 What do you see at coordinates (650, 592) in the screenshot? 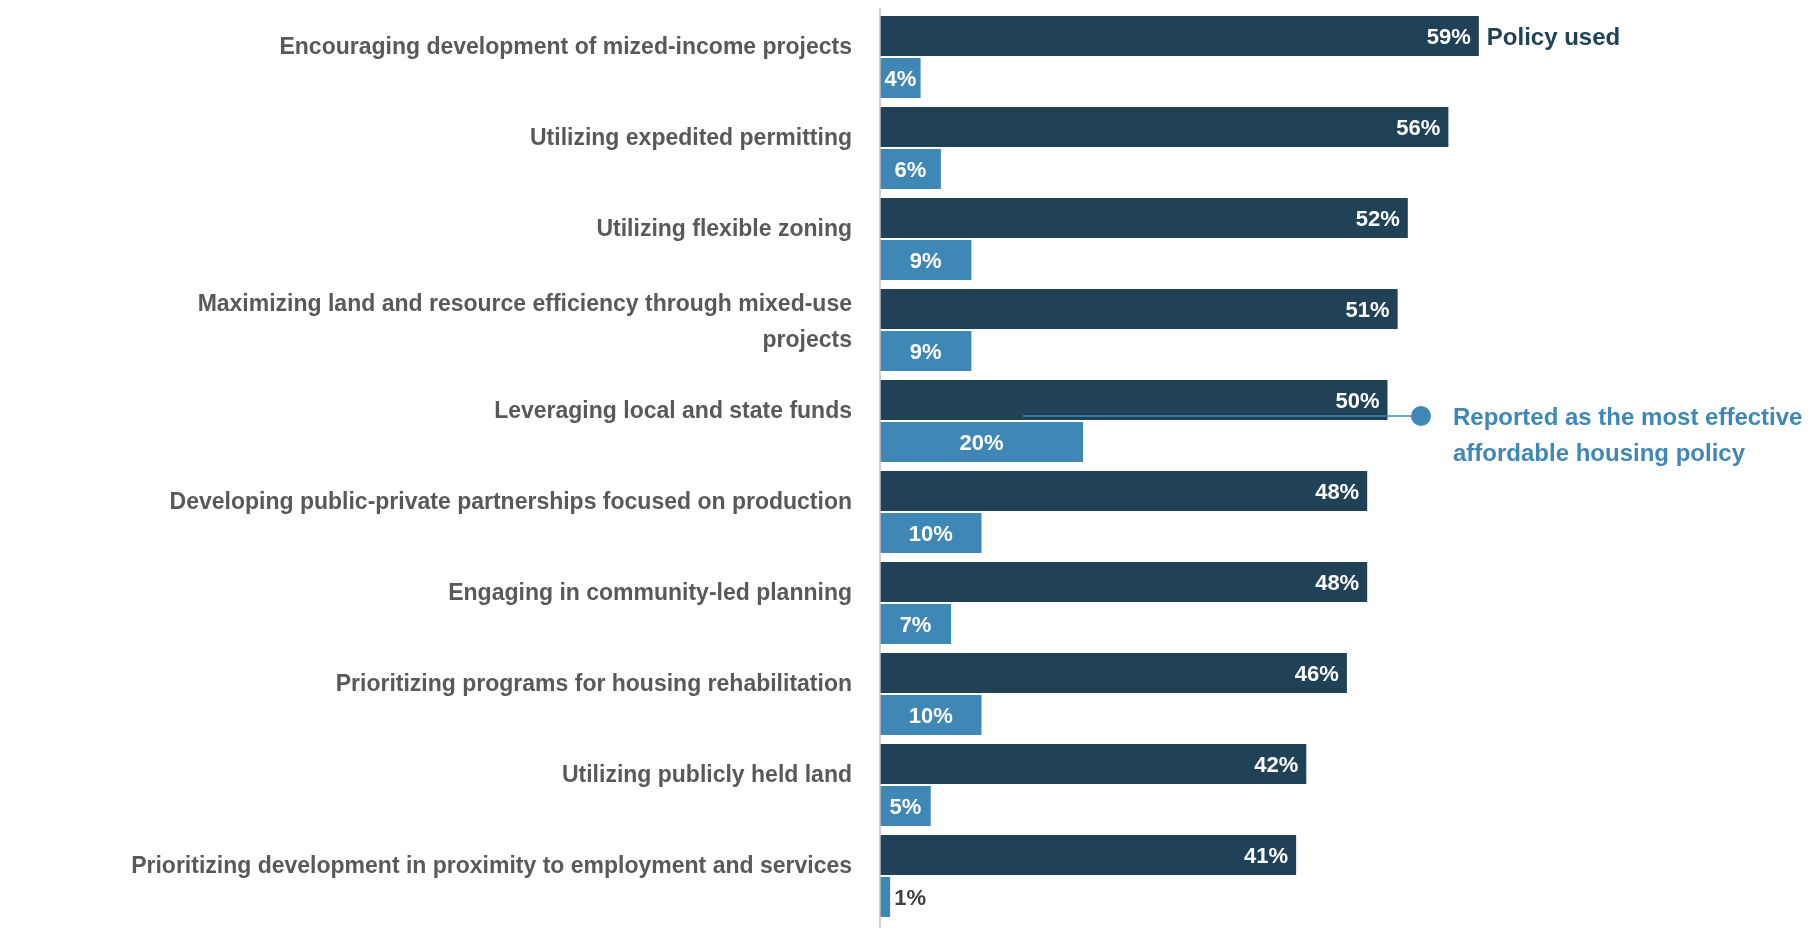
I see `y-tick-label: Engaging in community-led planning` at bounding box center [650, 592].